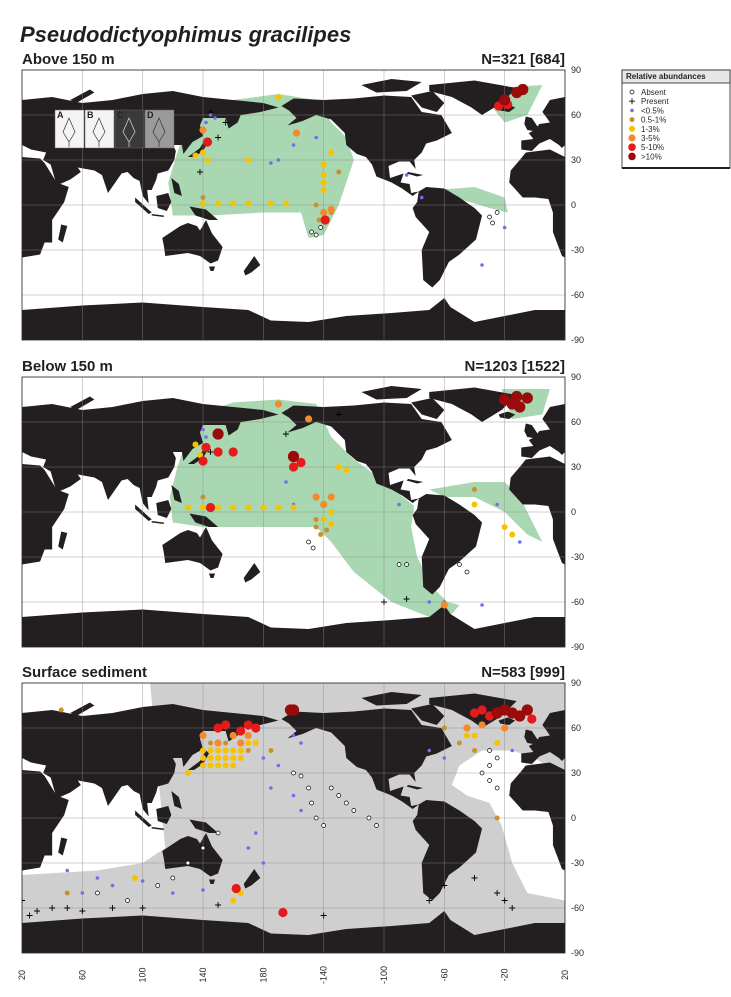 This screenshot has width=731, height=997. I want to click on lon-tick-label: -60, so click(444, 974).